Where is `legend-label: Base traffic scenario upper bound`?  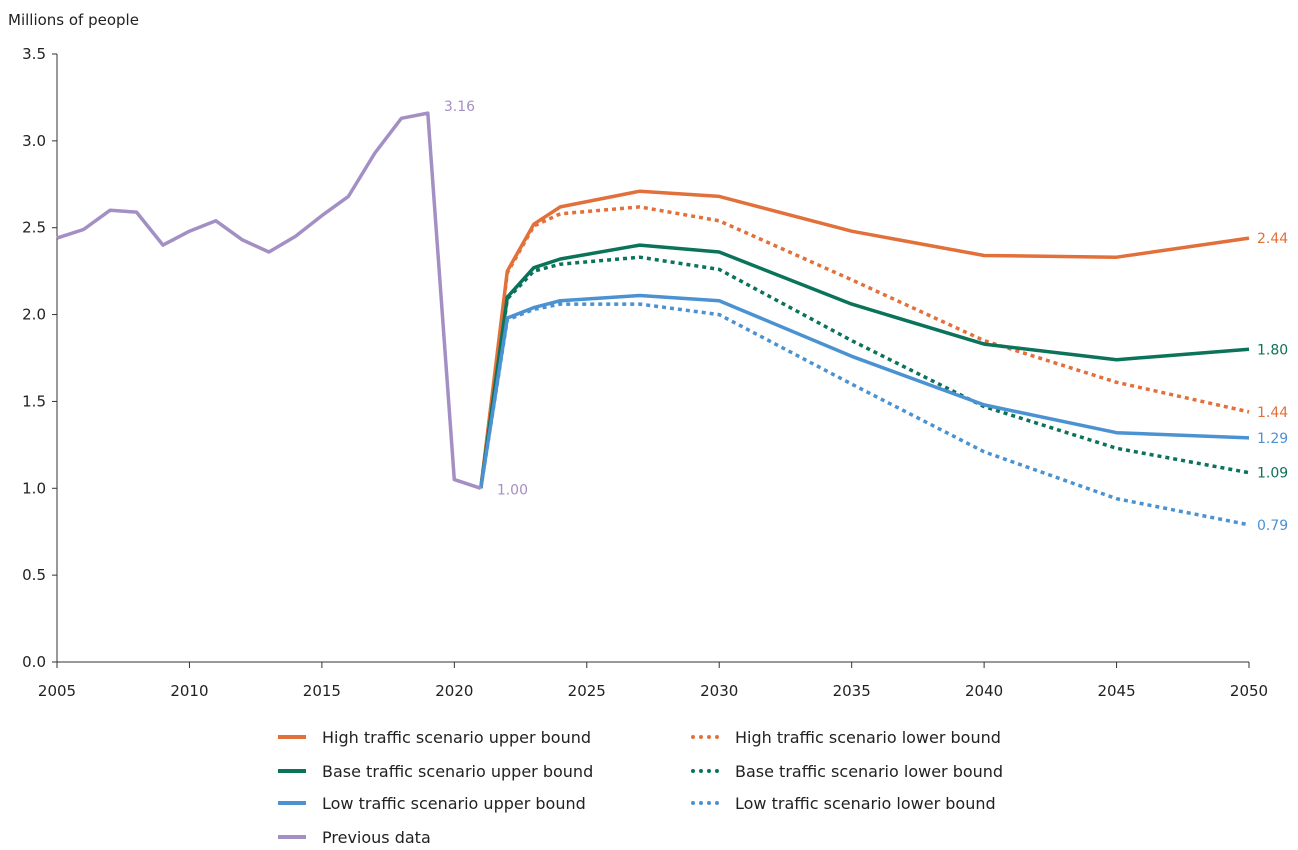
legend-label: Base traffic scenario upper bound is located at coordinates (458, 771).